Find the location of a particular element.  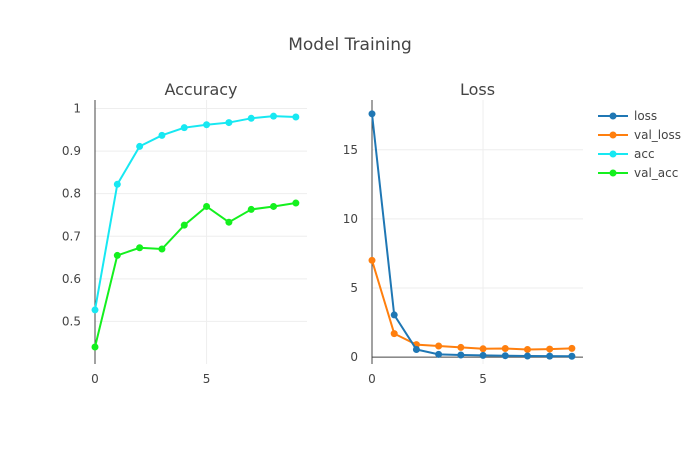

subplot-title: Accuracy is located at coordinates (200, 89).